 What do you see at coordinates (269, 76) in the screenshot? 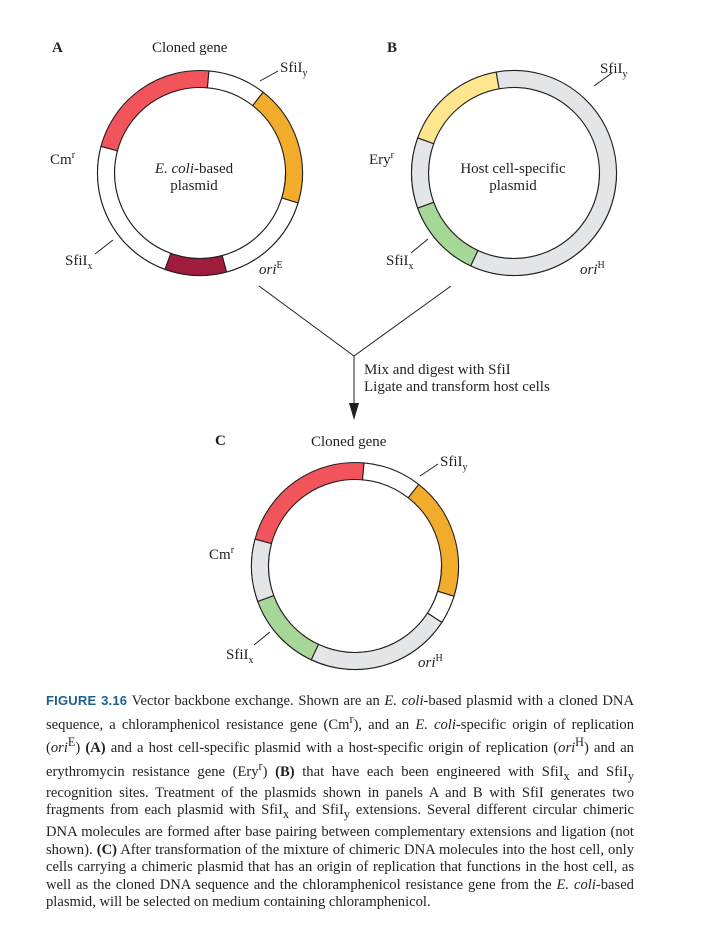
I see `sfiy-leader-line` at bounding box center [269, 76].